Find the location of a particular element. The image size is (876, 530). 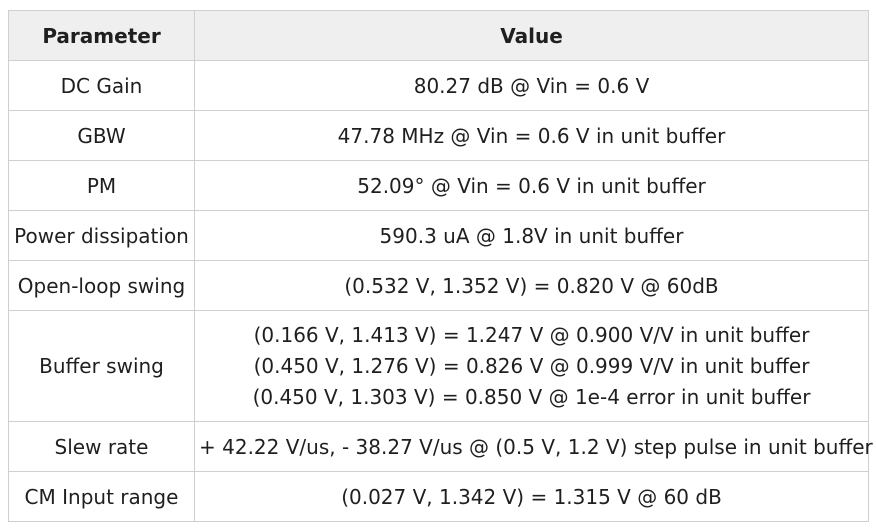

parameter-cell: GBW is located at coordinates (101, 135).